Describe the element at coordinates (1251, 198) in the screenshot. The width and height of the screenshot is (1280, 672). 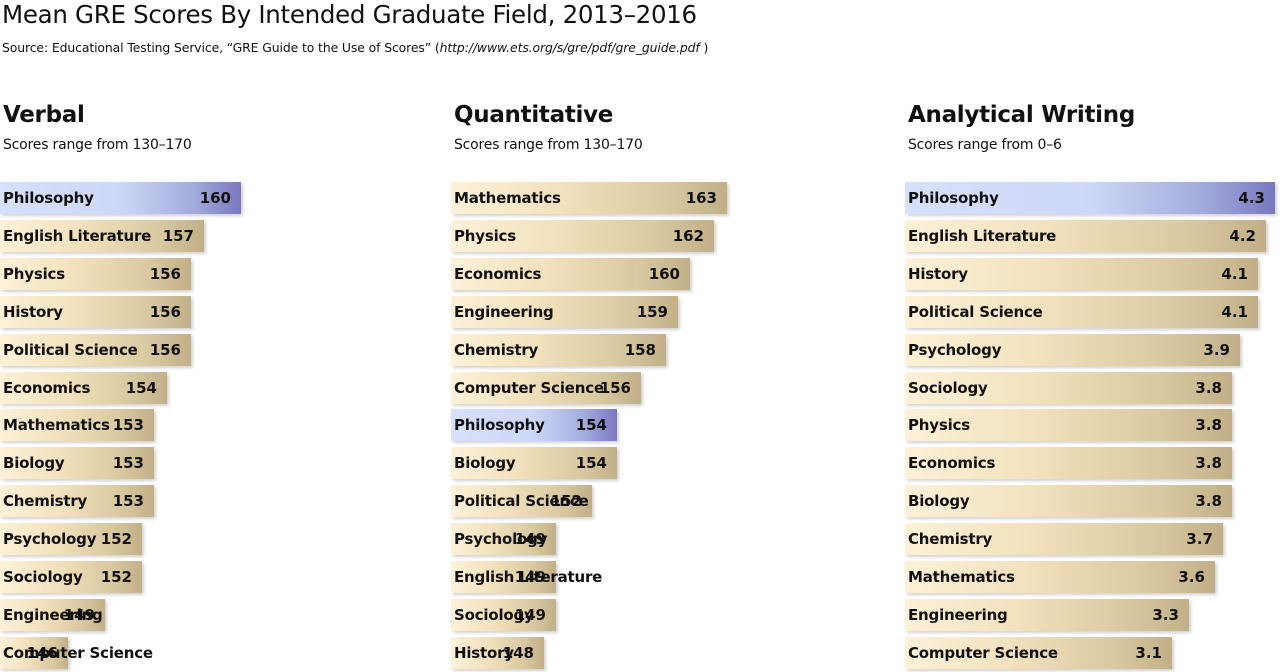
I see `bar-value: 4.3` at that location.